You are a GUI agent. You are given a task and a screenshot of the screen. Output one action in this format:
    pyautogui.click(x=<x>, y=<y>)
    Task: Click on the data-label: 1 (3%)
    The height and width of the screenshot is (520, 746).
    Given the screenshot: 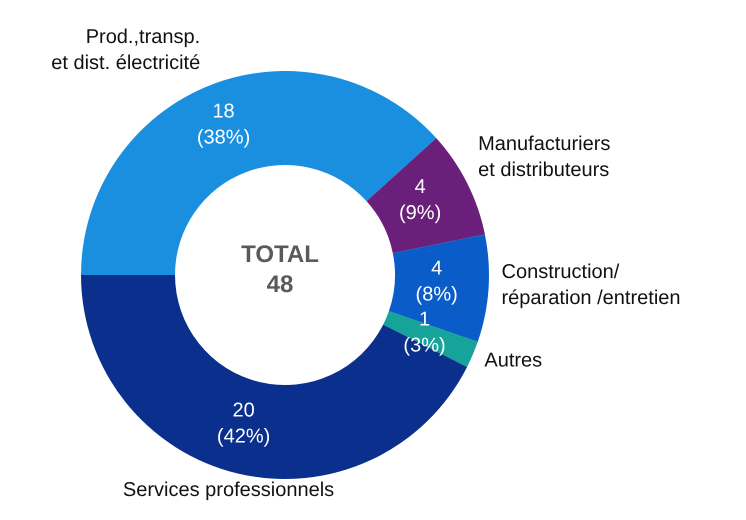 What is the action you would take?
    pyautogui.click(x=424, y=332)
    